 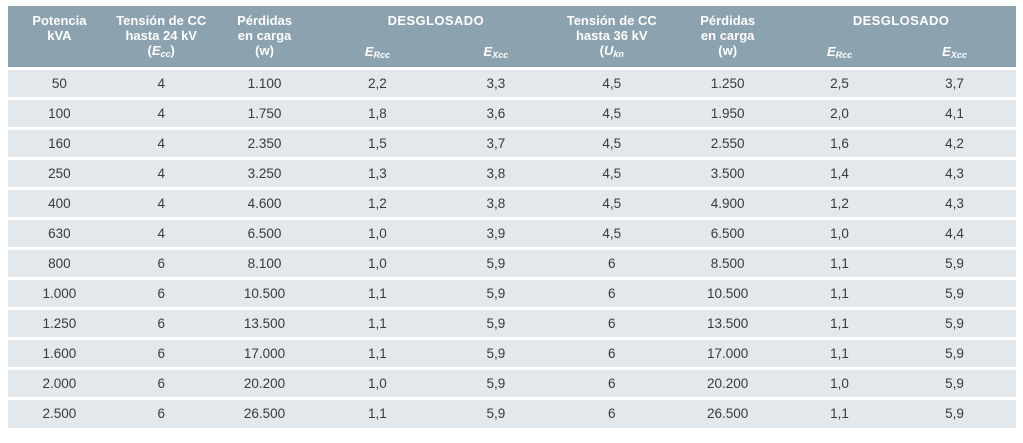 What do you see at coordinates (172, 50) in the screenshot?
I see `symbol-ecc-close-paren: )` at bounding box center [172, 50].